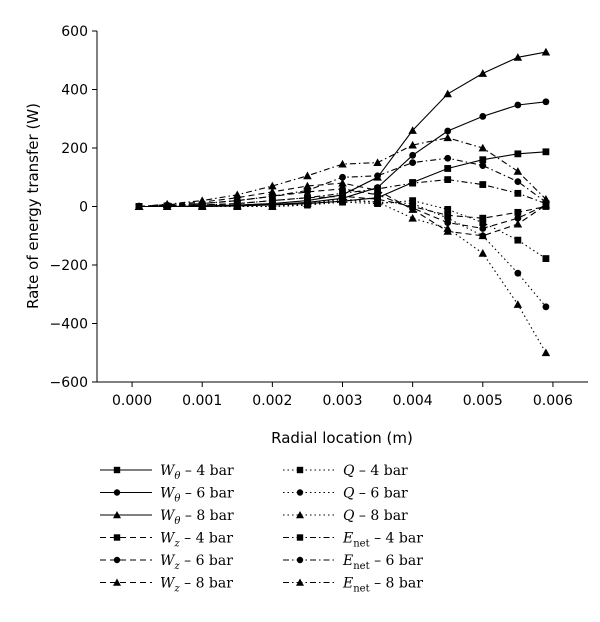  Describe the element at coordinates (196, 562) in the screenshot. I see `legend-label: Wz – 6 bar` at that location.